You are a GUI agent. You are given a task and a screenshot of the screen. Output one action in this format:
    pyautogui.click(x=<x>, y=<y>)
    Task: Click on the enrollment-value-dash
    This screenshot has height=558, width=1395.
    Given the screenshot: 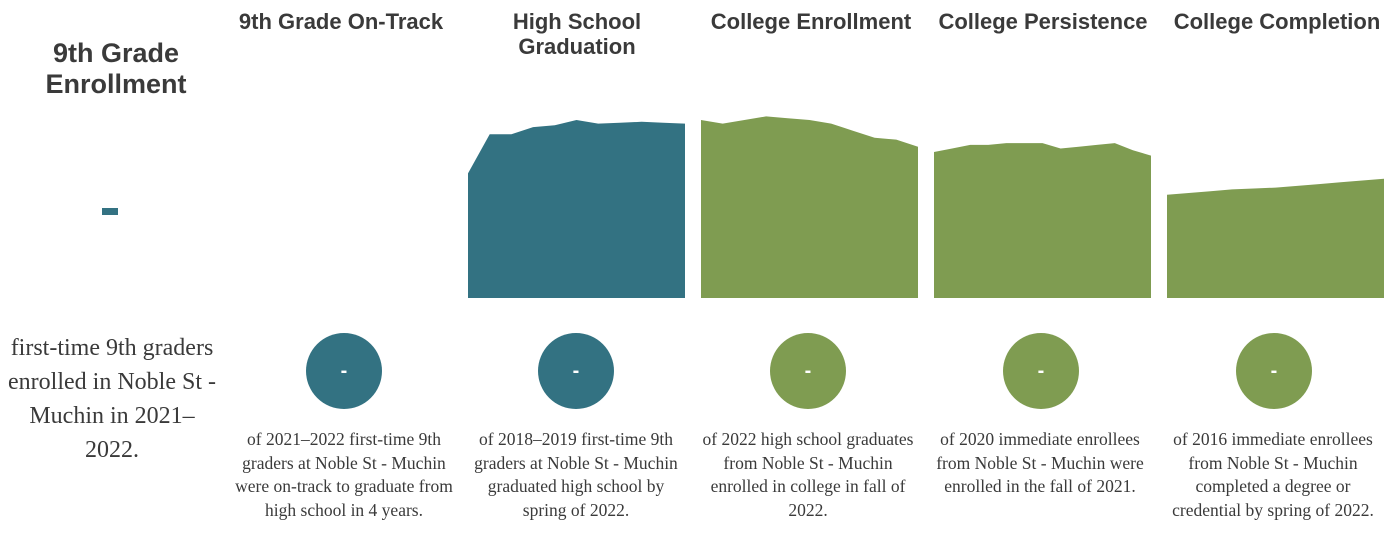 What is the action you would take?
    pyautogui.click(x=110, y=211)
    